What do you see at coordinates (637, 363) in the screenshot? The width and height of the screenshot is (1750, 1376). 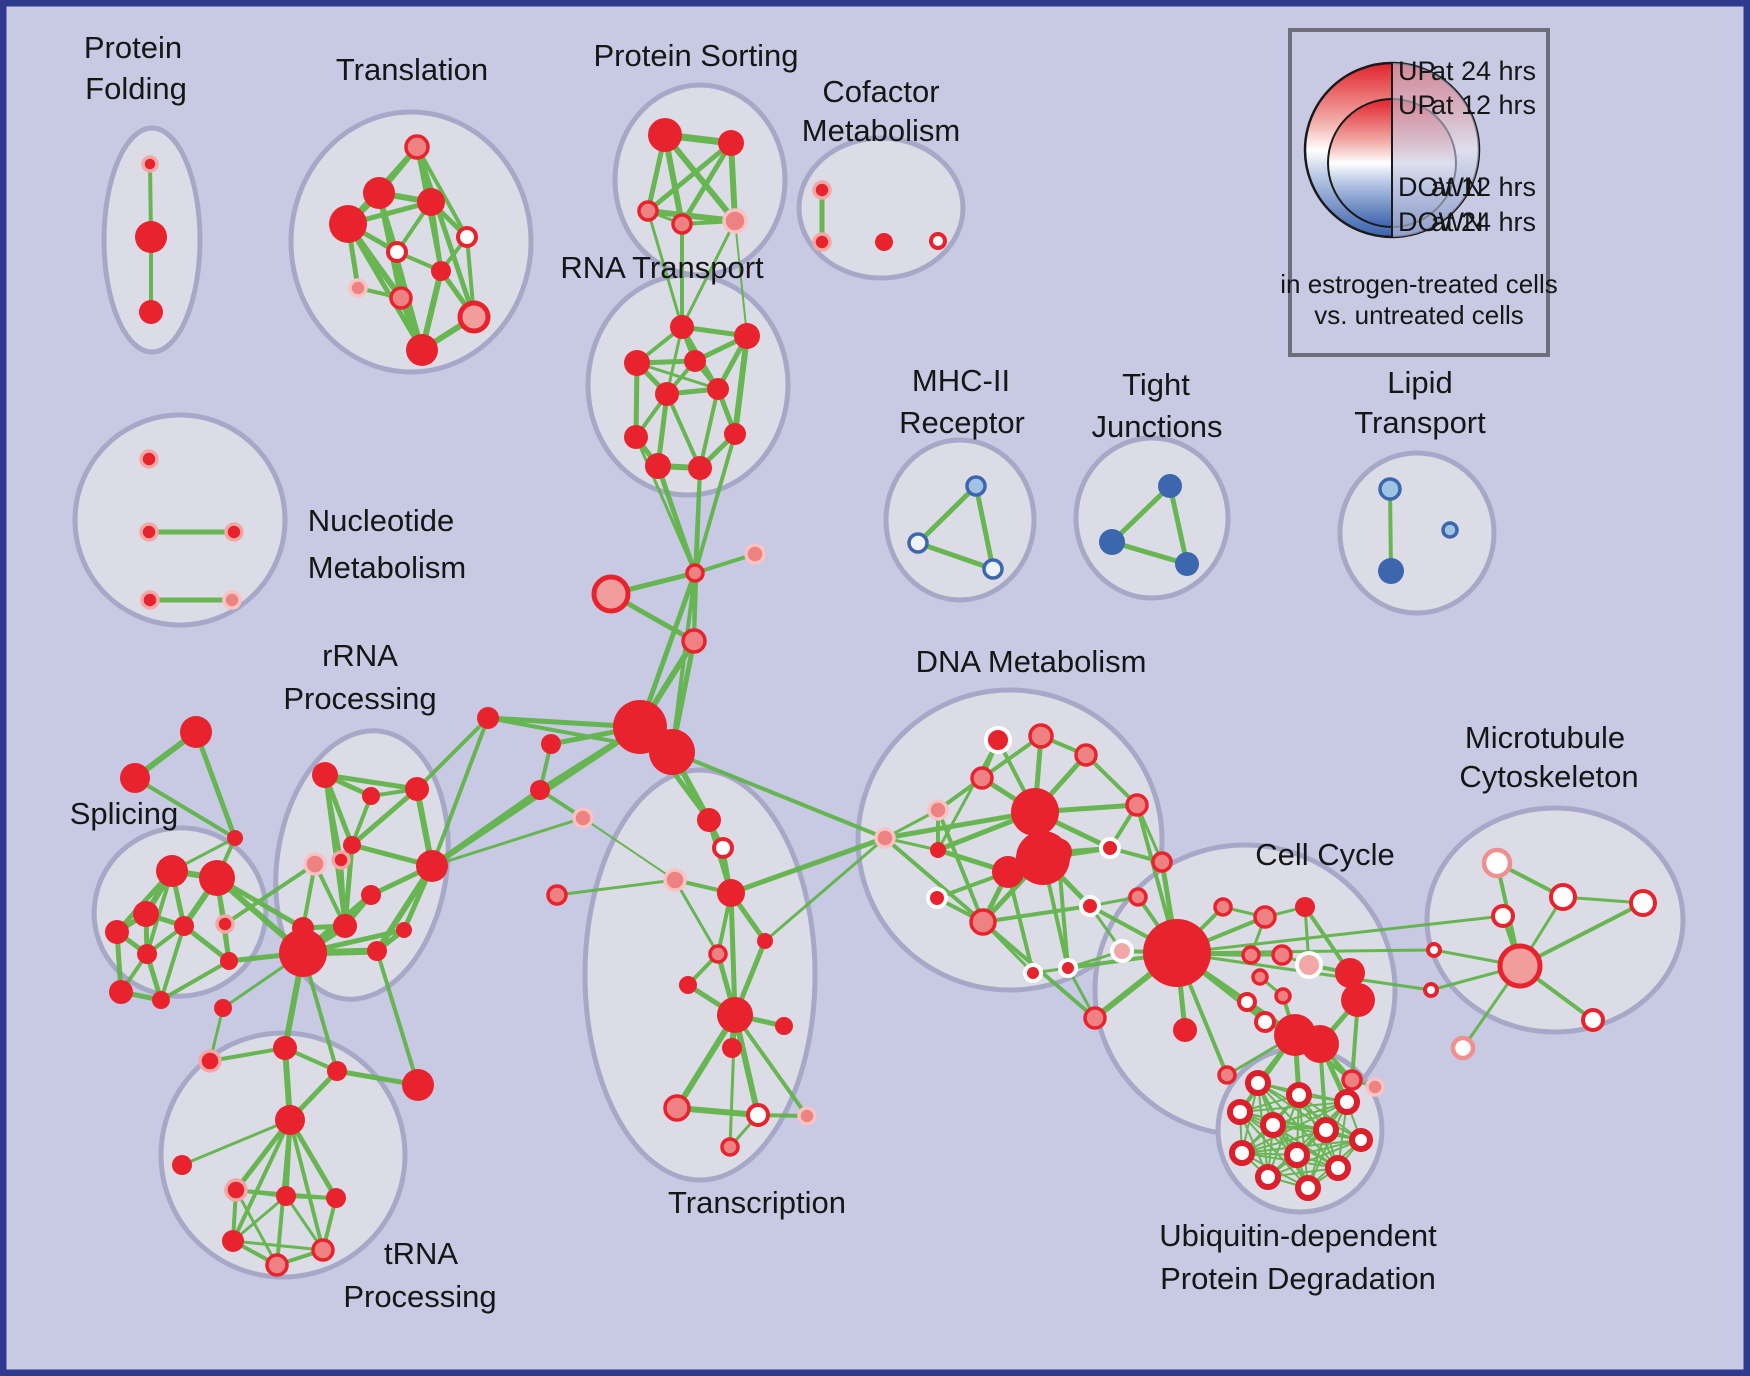 I see `node-rt2` at bounding box center [637, 363].